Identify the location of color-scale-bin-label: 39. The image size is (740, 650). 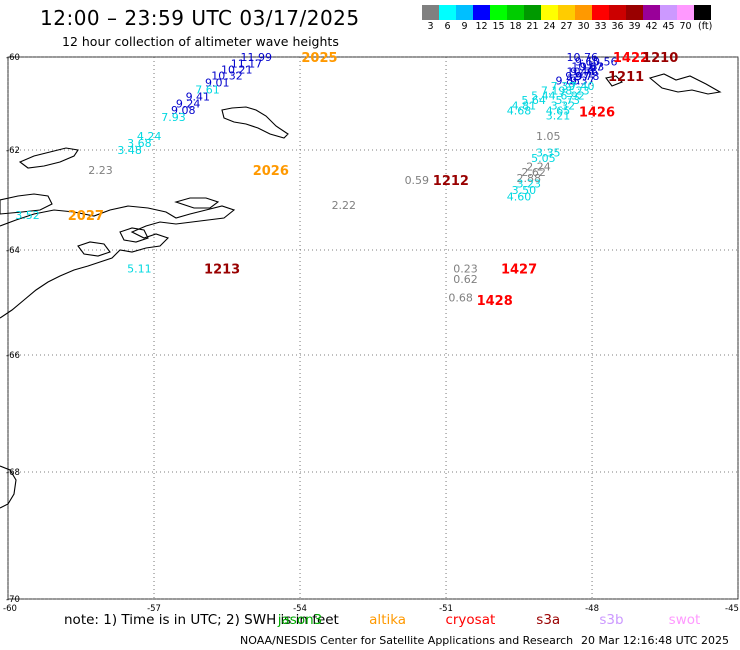
(634, 26).